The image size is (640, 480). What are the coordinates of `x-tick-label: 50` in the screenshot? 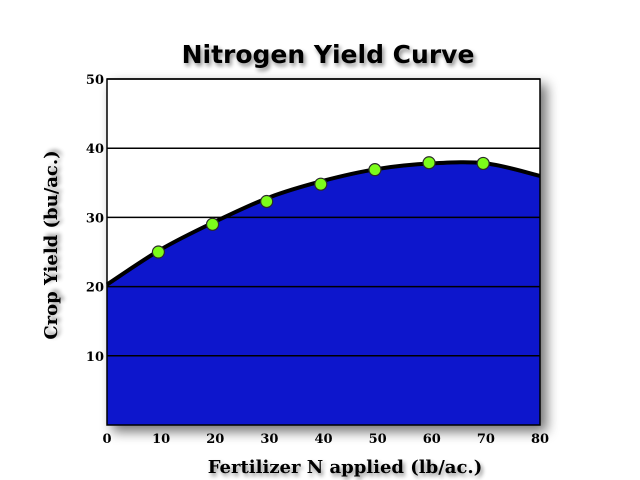 It's located at (378, 439).